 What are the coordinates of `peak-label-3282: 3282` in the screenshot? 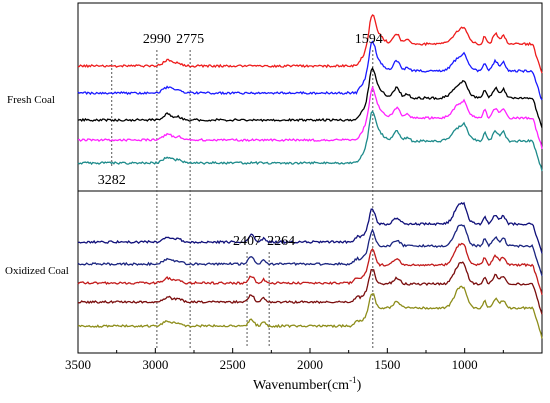 It's located at (112, 180).